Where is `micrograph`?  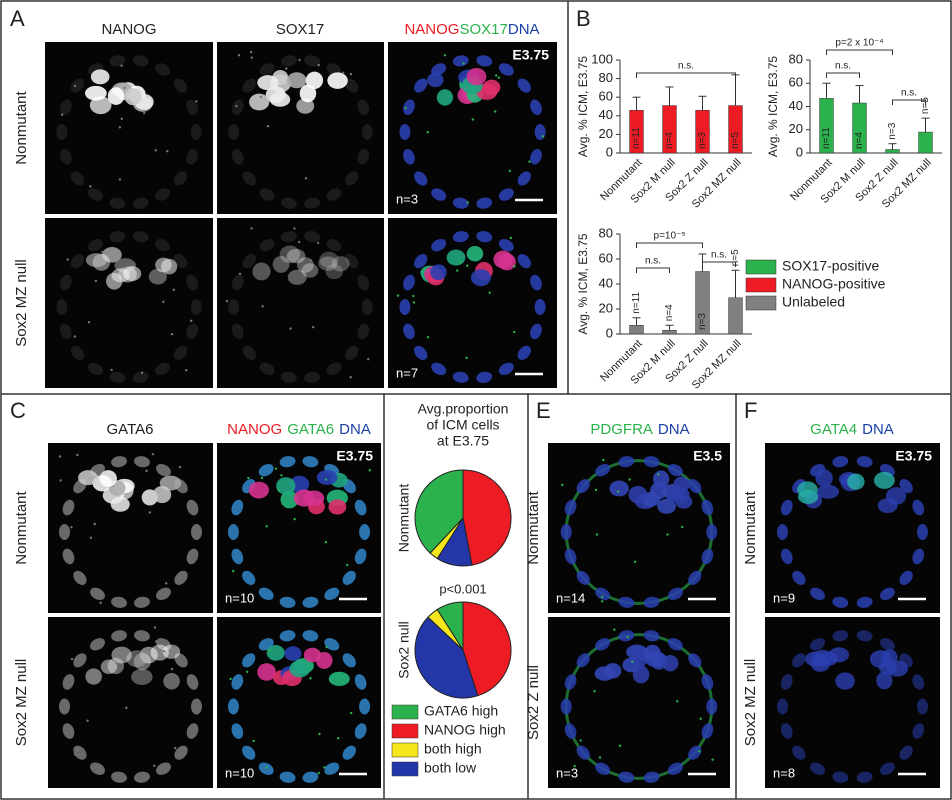 micrograph is located at coordinates (130, 702).